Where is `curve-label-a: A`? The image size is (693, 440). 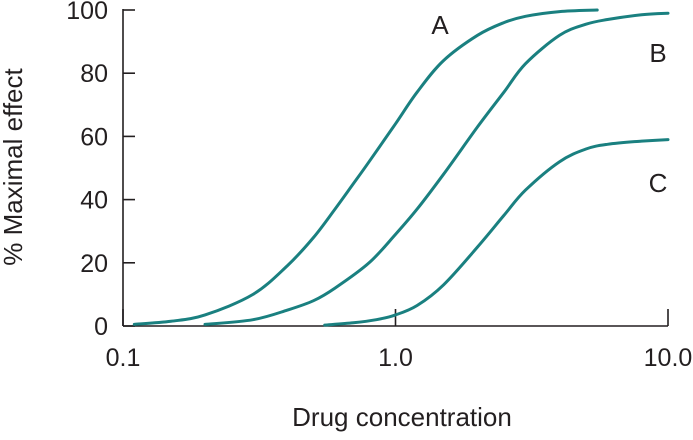
curve-label-a: A is located at coordinates (440, 25).